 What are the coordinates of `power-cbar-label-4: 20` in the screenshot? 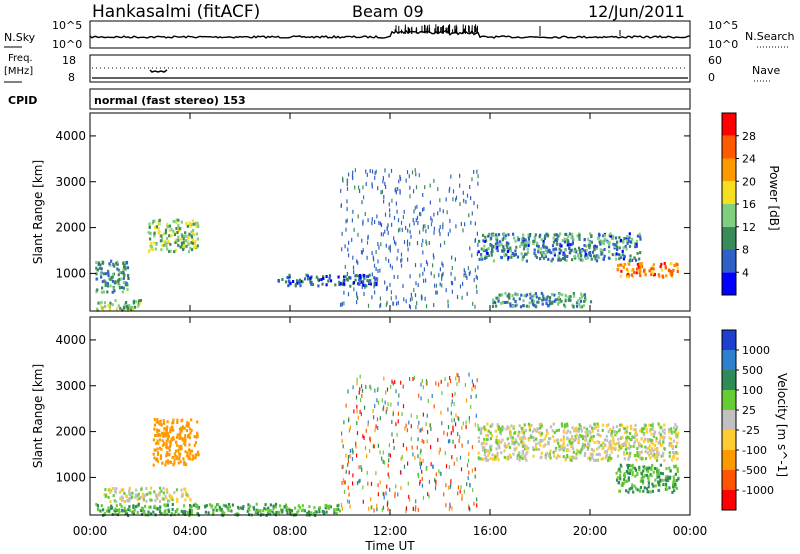 It's located at (749, 181).